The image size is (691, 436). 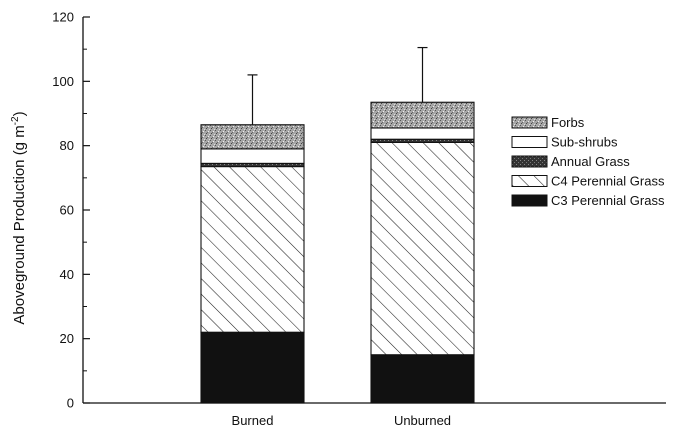 What do you see at coordinates (608, 200) in the screenshot?
I see `legend-label: C3 Perennial Grass` at bounding box center [608, 200].